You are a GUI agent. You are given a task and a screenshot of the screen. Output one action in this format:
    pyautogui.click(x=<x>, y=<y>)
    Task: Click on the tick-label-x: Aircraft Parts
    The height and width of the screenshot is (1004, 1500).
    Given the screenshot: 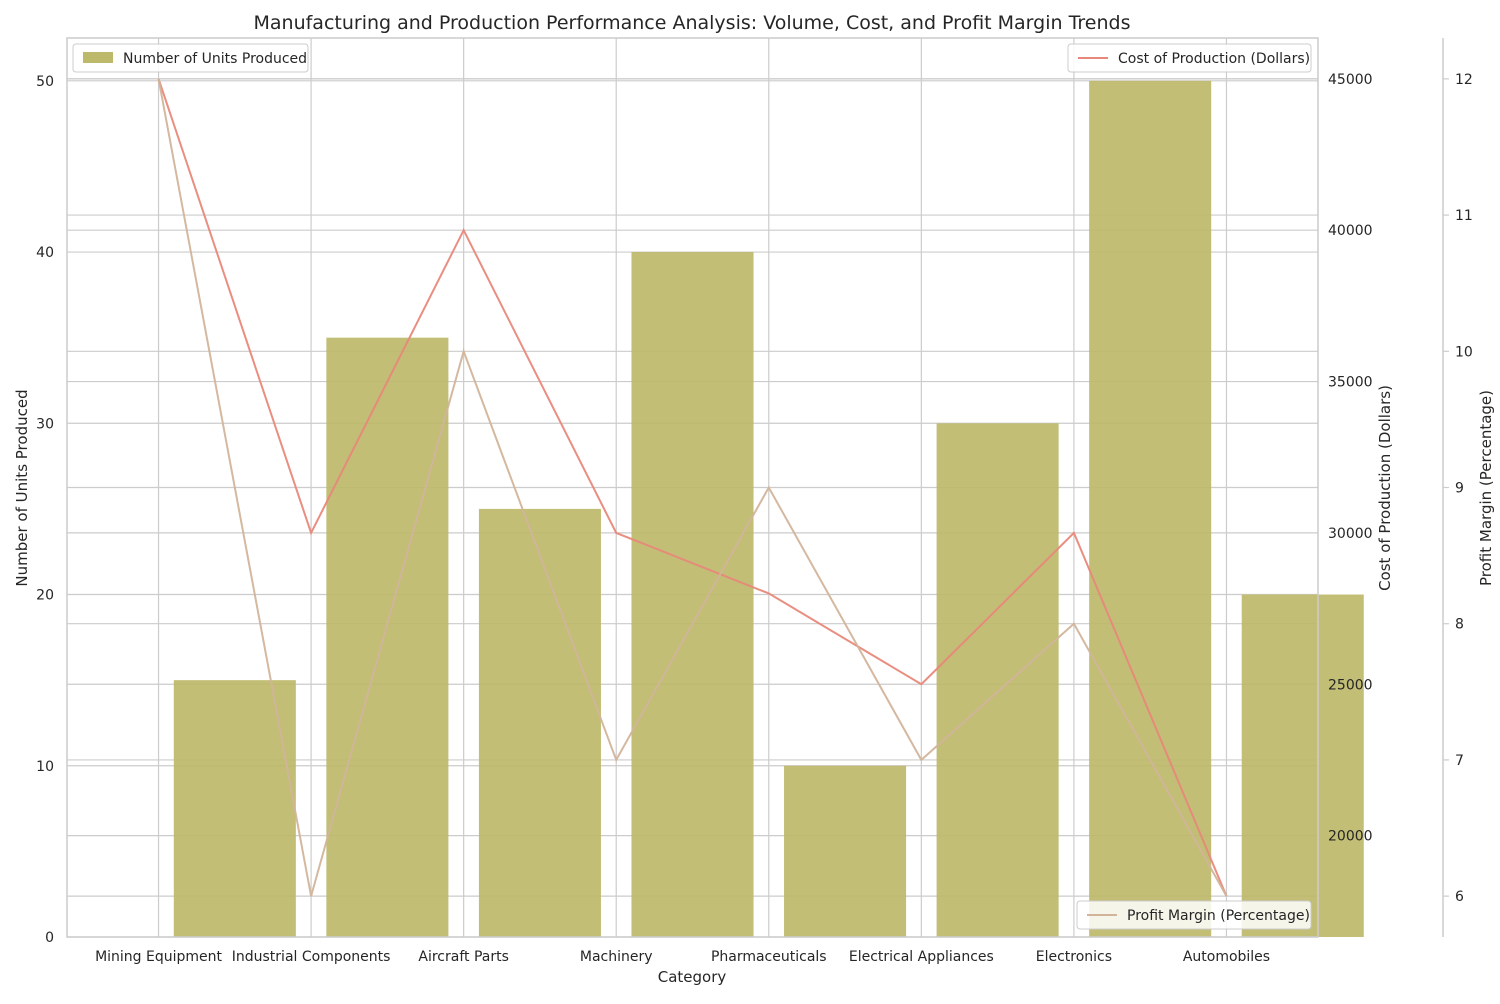 What is the action you would take?
    pyautogui.click(x=463, y=957)
    